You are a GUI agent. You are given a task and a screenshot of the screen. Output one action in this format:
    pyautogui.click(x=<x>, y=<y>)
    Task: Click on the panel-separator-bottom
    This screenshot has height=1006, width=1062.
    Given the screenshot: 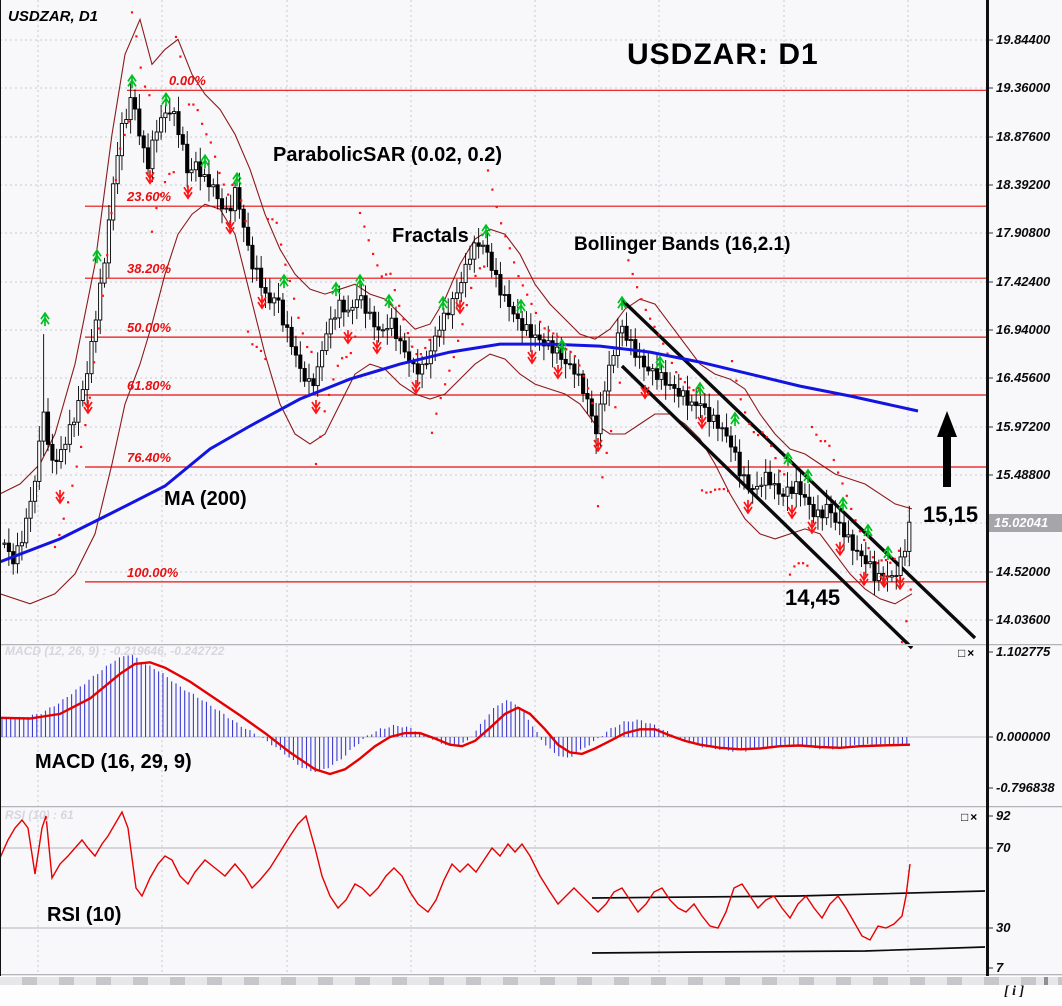 What is the action you would take?
    pyautogui.click(x=531, y=975)
    